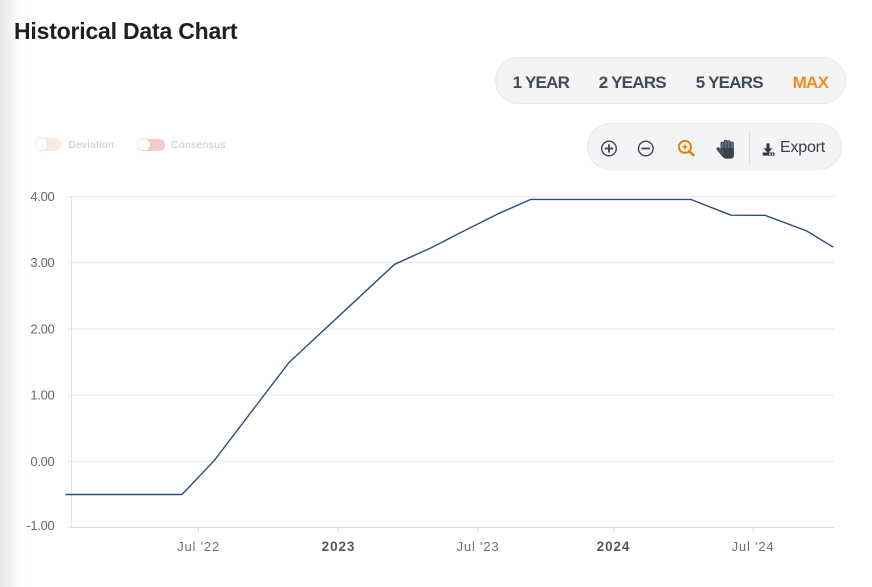 This screenshot has width=872, height=587. Describe the element at coordinates (40, 525) in the screenshot. I see `svg-text: -1.00` at that location.